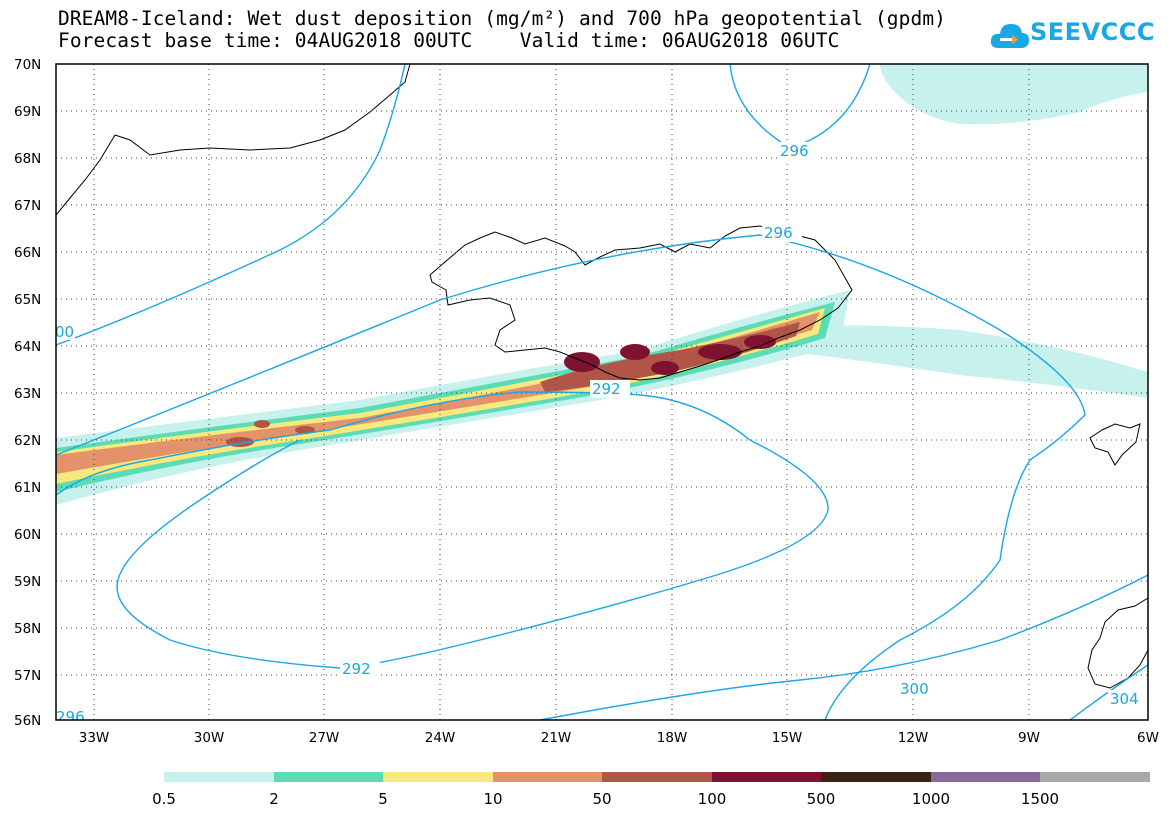 The image size is (1175, 815). Describe the element at coordinates (233, 140) in the screenshot. I see `greenland-coast` at that location.